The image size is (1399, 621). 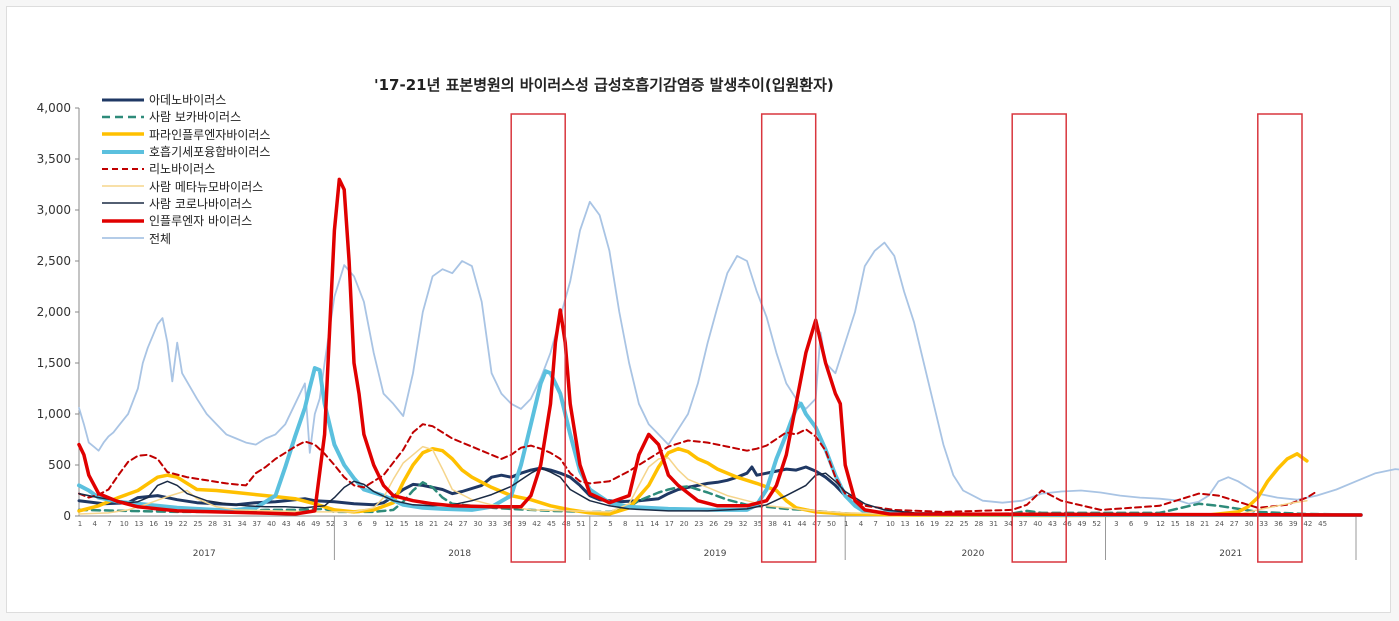 What do you see at coordinates (1096, 524) in the screenshot?
I see `week-tick-label: 52` at bounding box center [1096, 524].